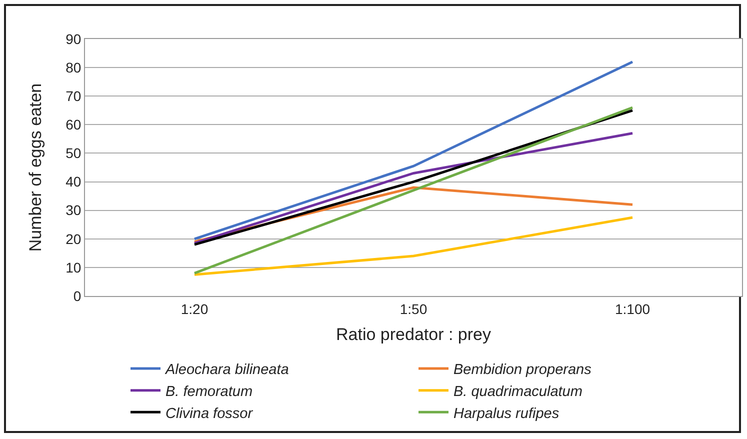 This screenshot has height=439, width=747. What do you see at coordinates (414, 334) in the screenshot?
I see `x-axis-title: Ratio predator : prey` at bounding box center [414, 334].